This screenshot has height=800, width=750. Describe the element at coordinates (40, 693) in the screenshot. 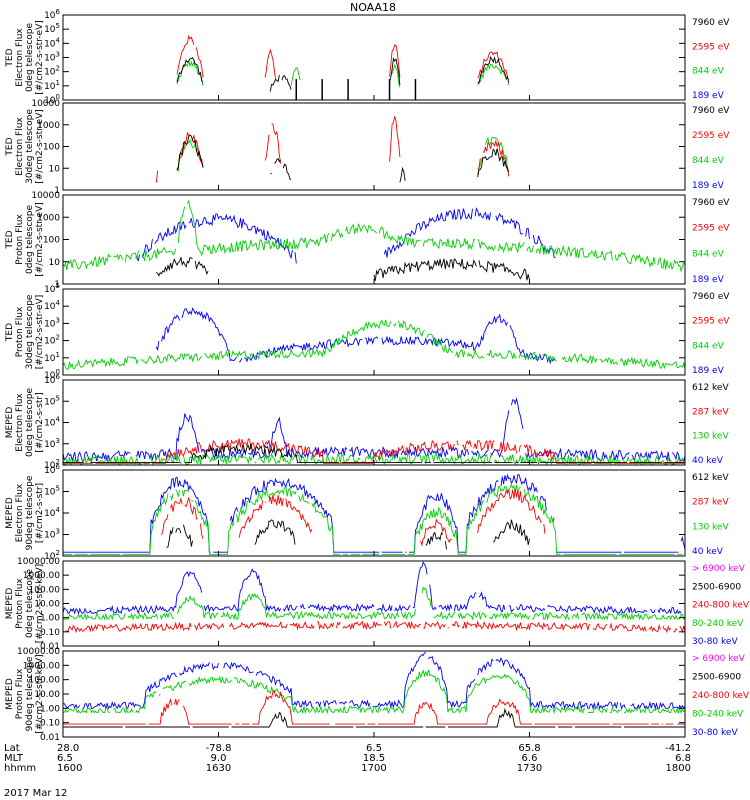

I see `panel-8-ylabel-3: [#/cm2-s-str-keV]` at that location.